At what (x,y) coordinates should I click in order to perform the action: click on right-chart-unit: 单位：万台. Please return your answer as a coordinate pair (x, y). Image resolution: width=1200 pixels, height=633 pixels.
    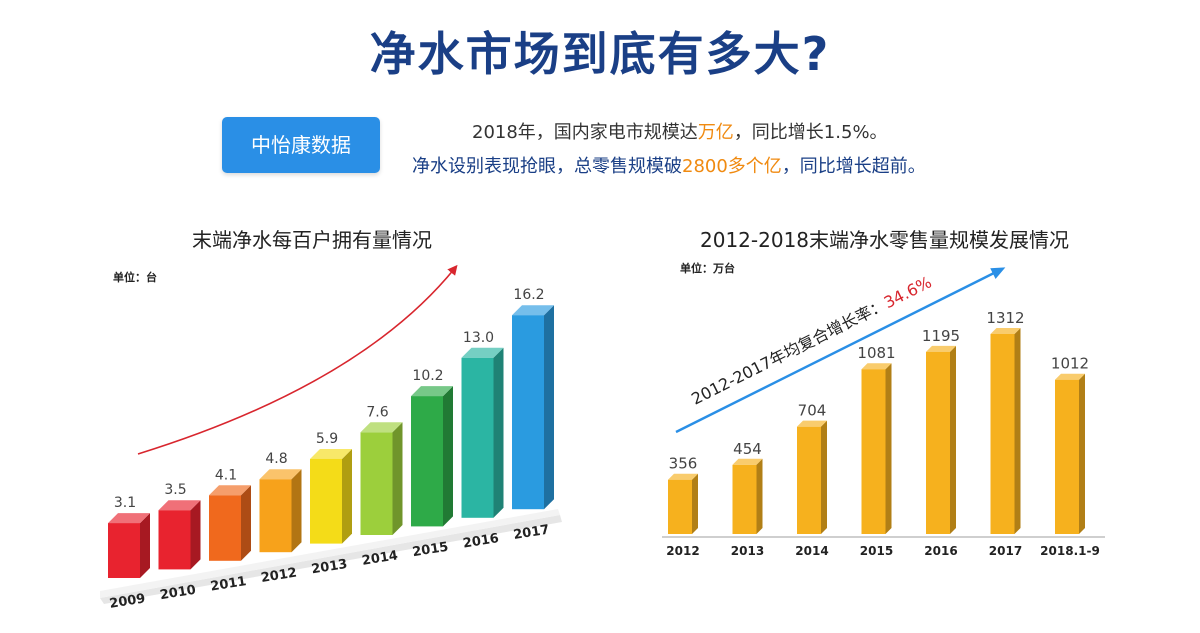
    Looking at the image, I should click on (707, 268).